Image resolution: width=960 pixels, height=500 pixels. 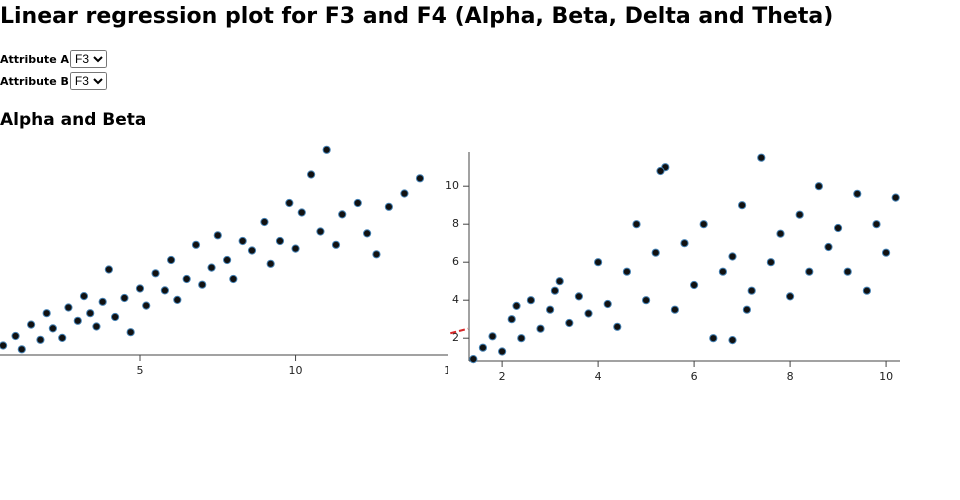 I want to click on attribute-a-row: Attribute A F3, so click(x=53, y=59).